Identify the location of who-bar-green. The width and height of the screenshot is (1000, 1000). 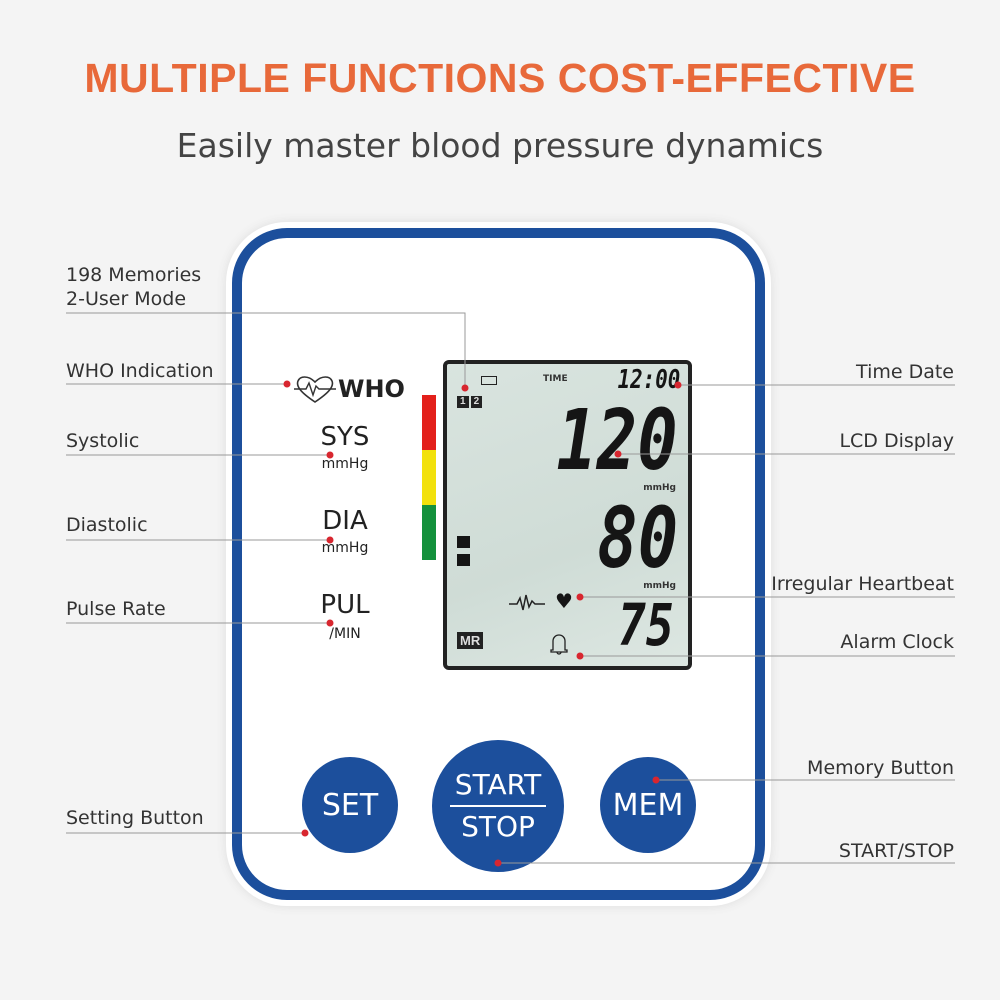
(429, 532).